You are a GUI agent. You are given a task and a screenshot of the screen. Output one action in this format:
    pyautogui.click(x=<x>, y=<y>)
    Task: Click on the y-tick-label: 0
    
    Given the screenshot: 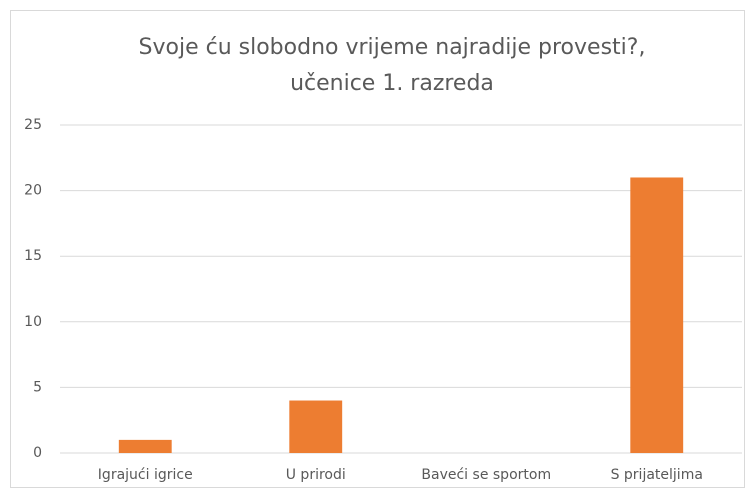 What is the action you would take?
    pyautogui.click(x=37, y=453)
    